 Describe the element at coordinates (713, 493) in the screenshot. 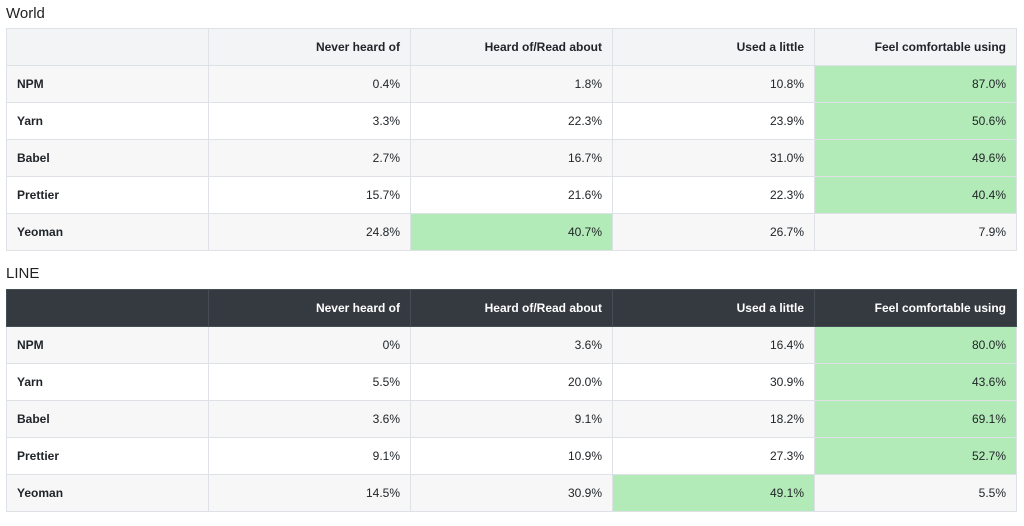

I see `table-cell: 49.1%` at that location.